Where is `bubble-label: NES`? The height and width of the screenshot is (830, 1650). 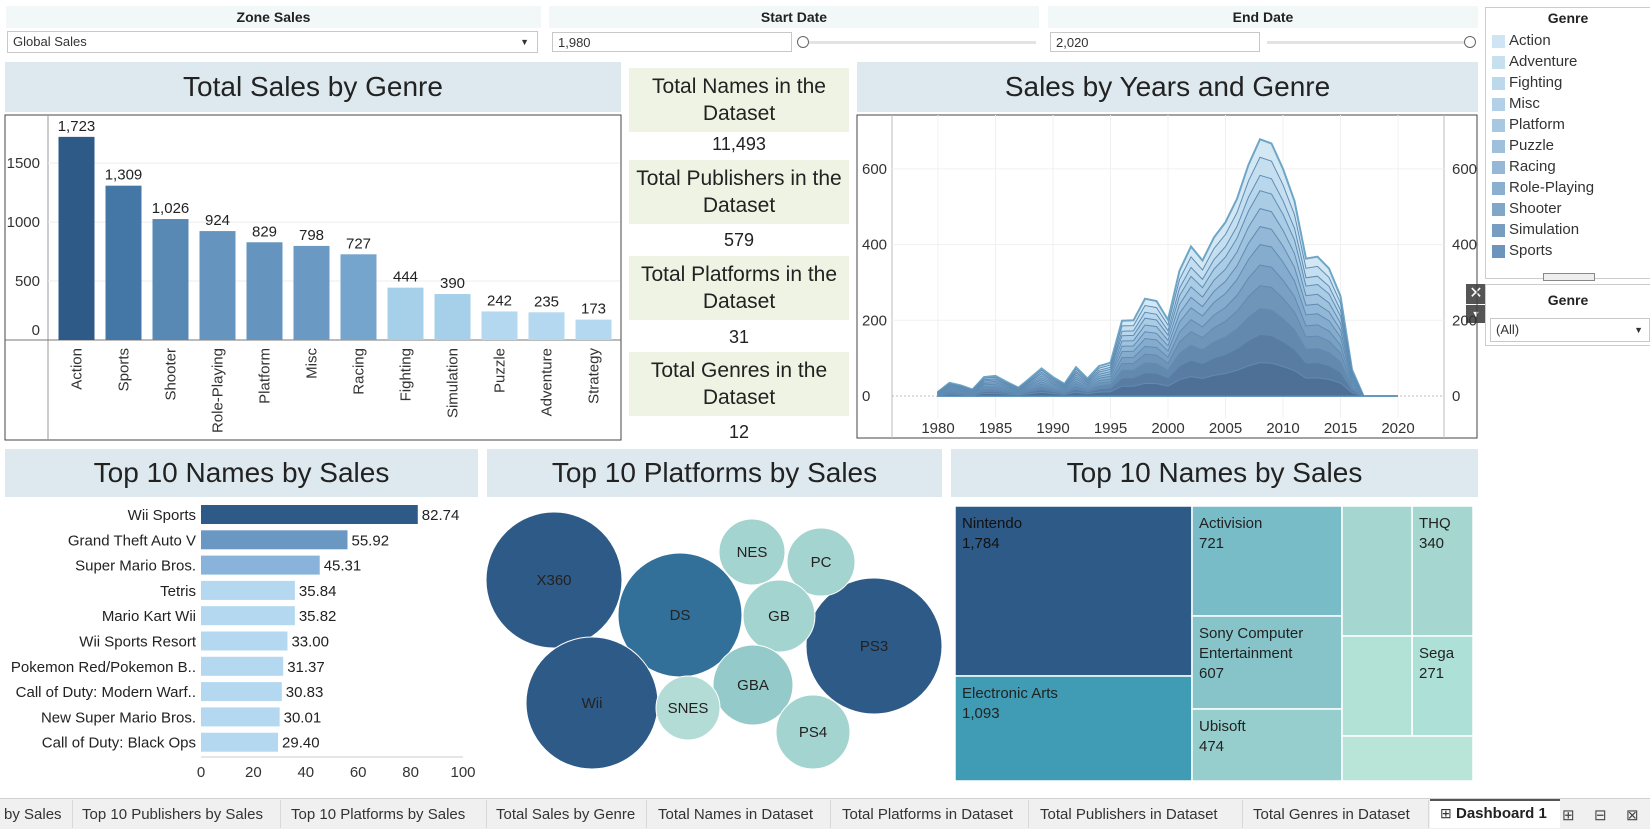
bubble-label: NES is located at coordinates (752, 552).